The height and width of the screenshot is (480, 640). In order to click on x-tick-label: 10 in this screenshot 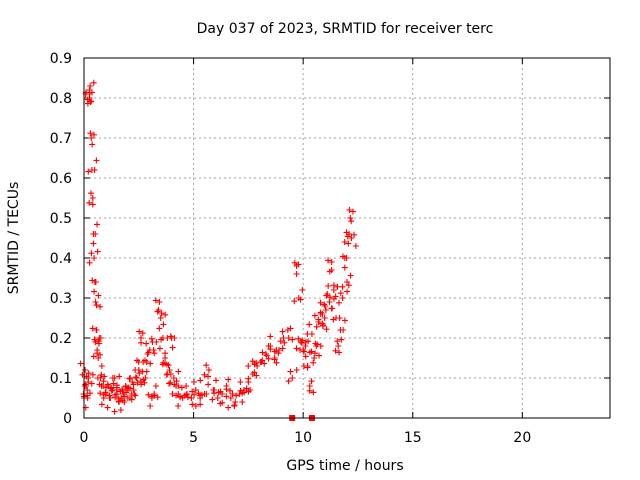, I will do `click(303, 438)`.